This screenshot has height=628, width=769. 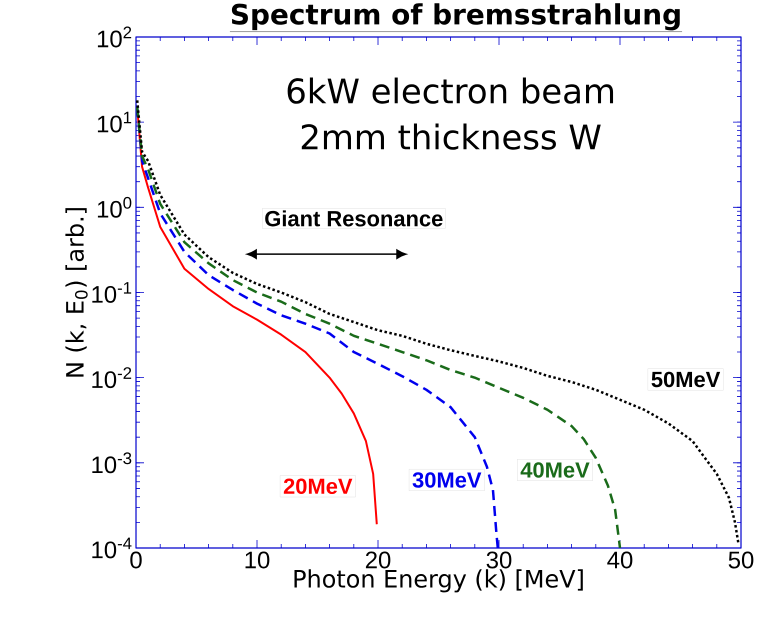 What do you see at coordinates (555, 470) in the screenshot?
I see `series-label: 40MeV` at bounding box center [555, 470].